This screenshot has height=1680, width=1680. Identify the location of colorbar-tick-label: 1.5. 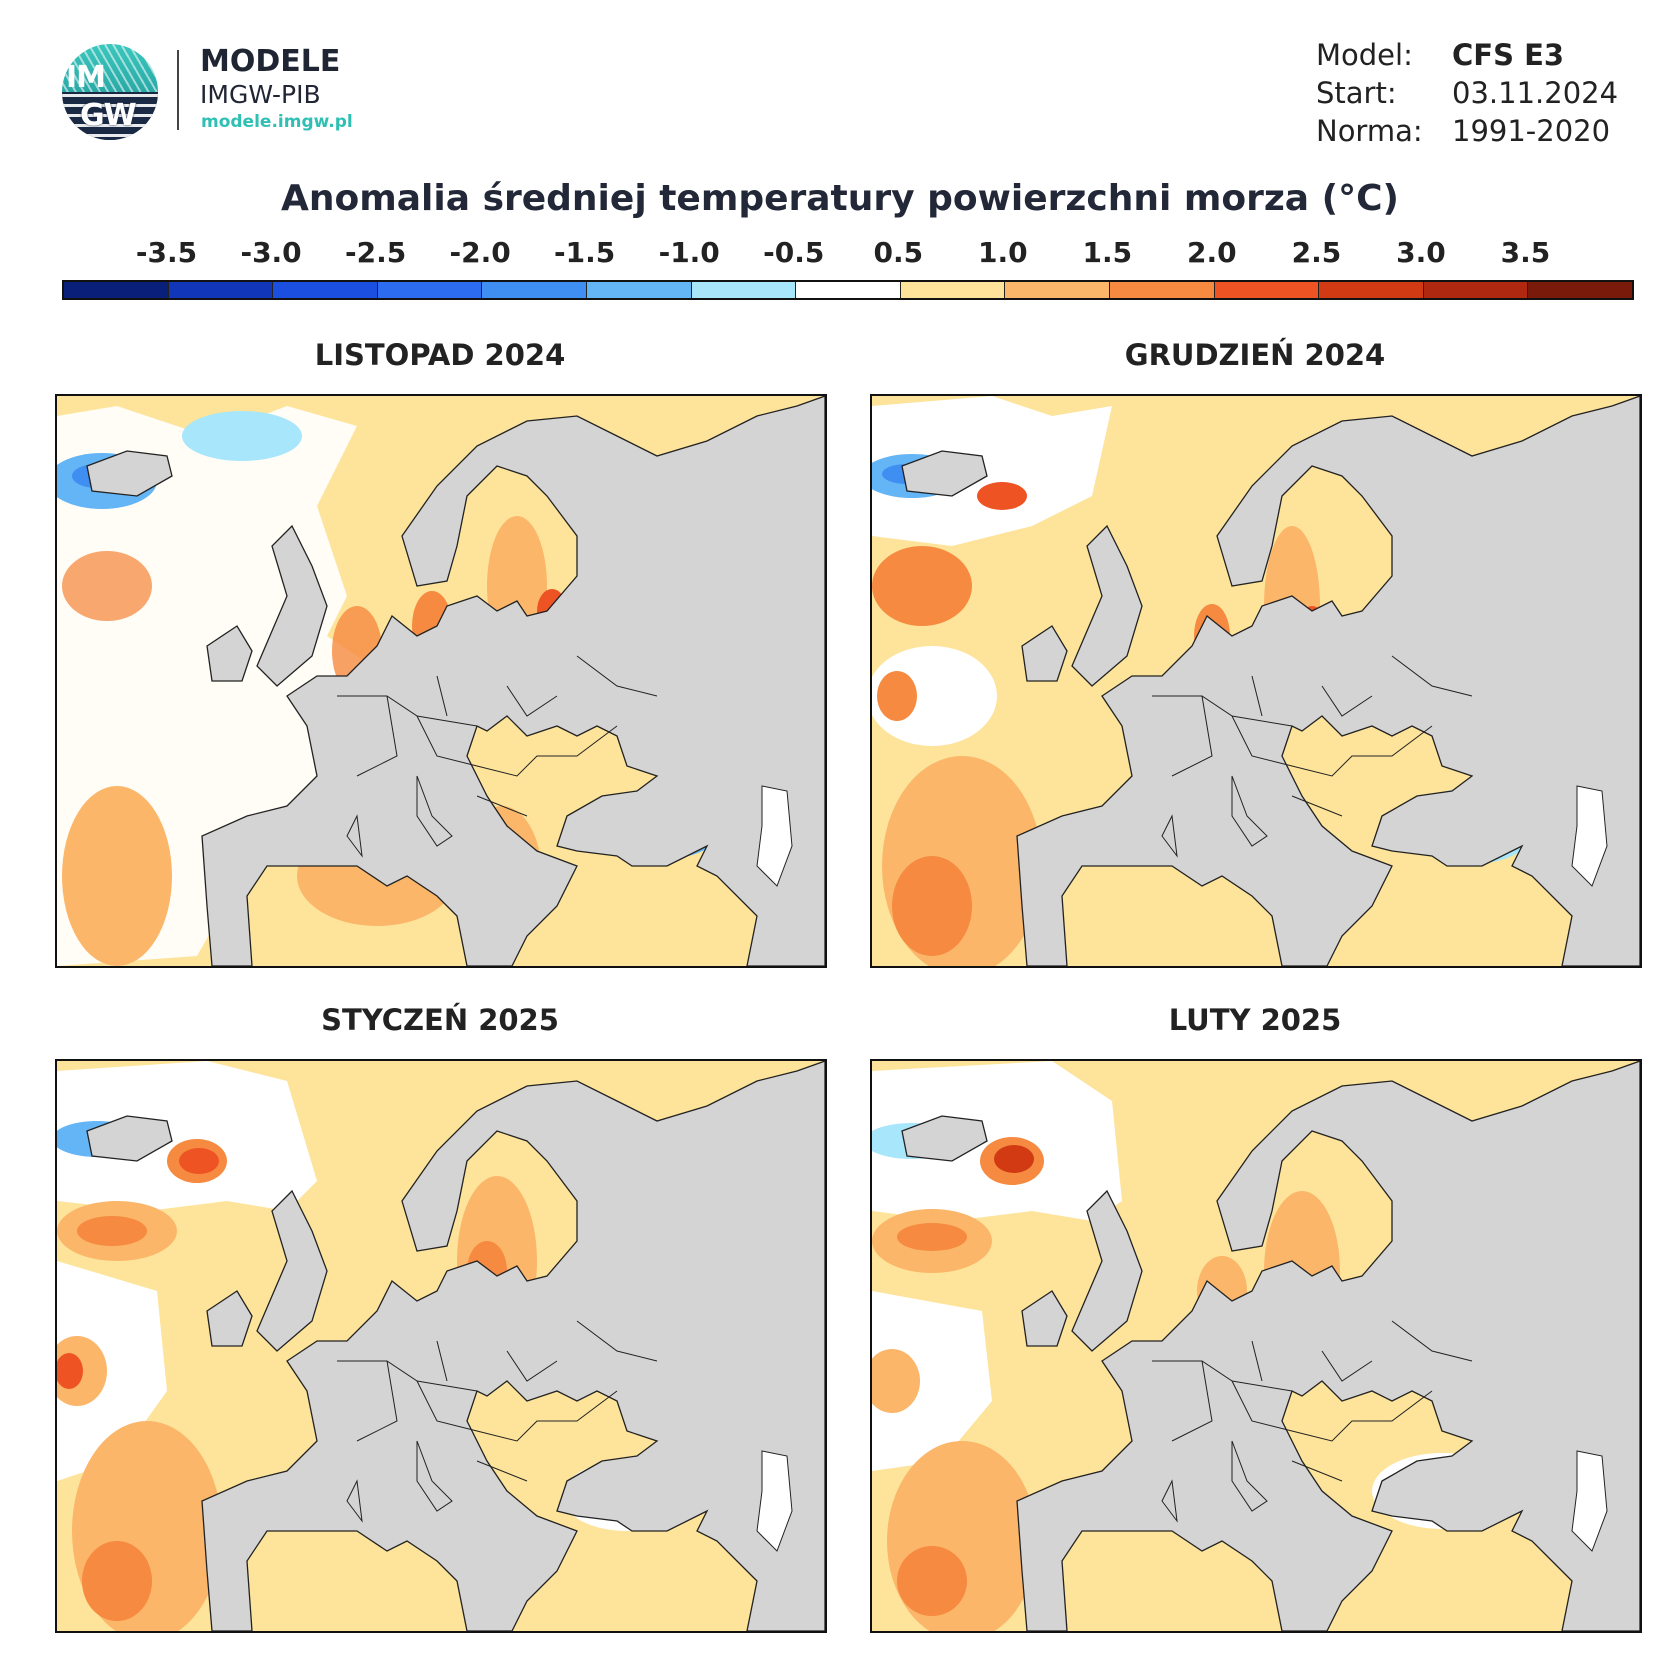
(1107, 252).